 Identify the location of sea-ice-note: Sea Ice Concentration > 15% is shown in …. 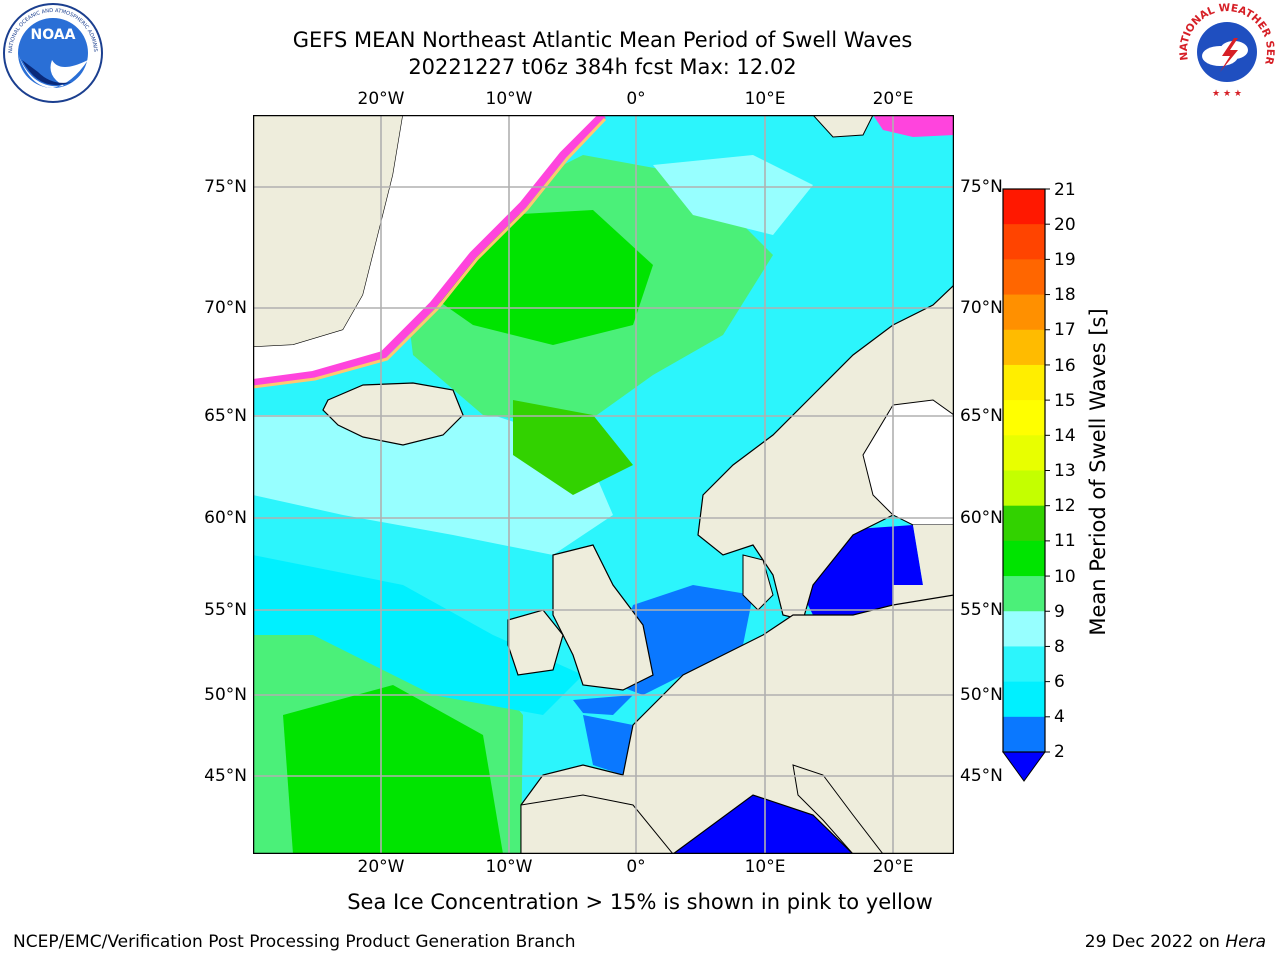
(640, 902).